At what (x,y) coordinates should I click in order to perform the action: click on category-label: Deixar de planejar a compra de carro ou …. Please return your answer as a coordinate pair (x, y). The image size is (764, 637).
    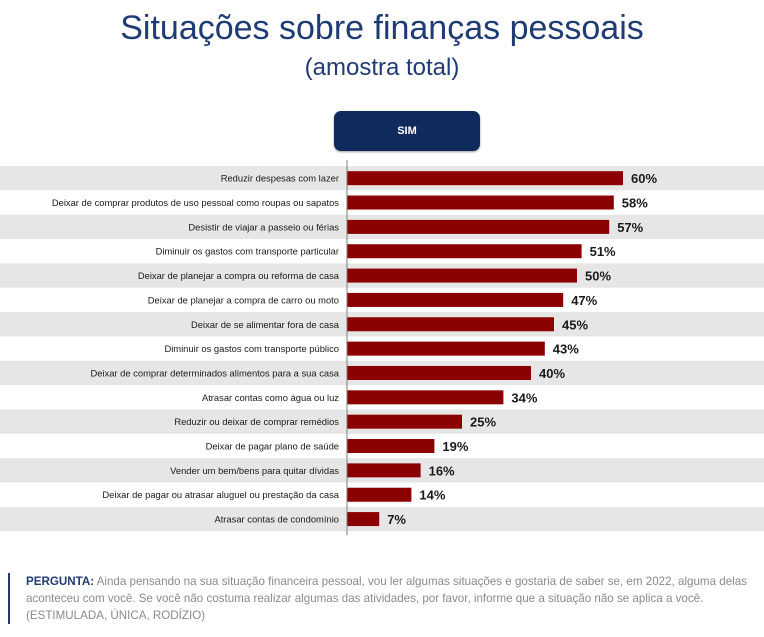
    Looking at the image, I should click on (243, 299).